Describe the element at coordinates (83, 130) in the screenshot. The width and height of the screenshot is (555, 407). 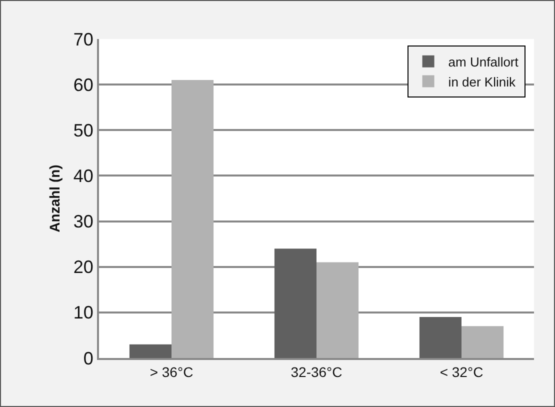
I see `y-tick-label: 50` at that location.